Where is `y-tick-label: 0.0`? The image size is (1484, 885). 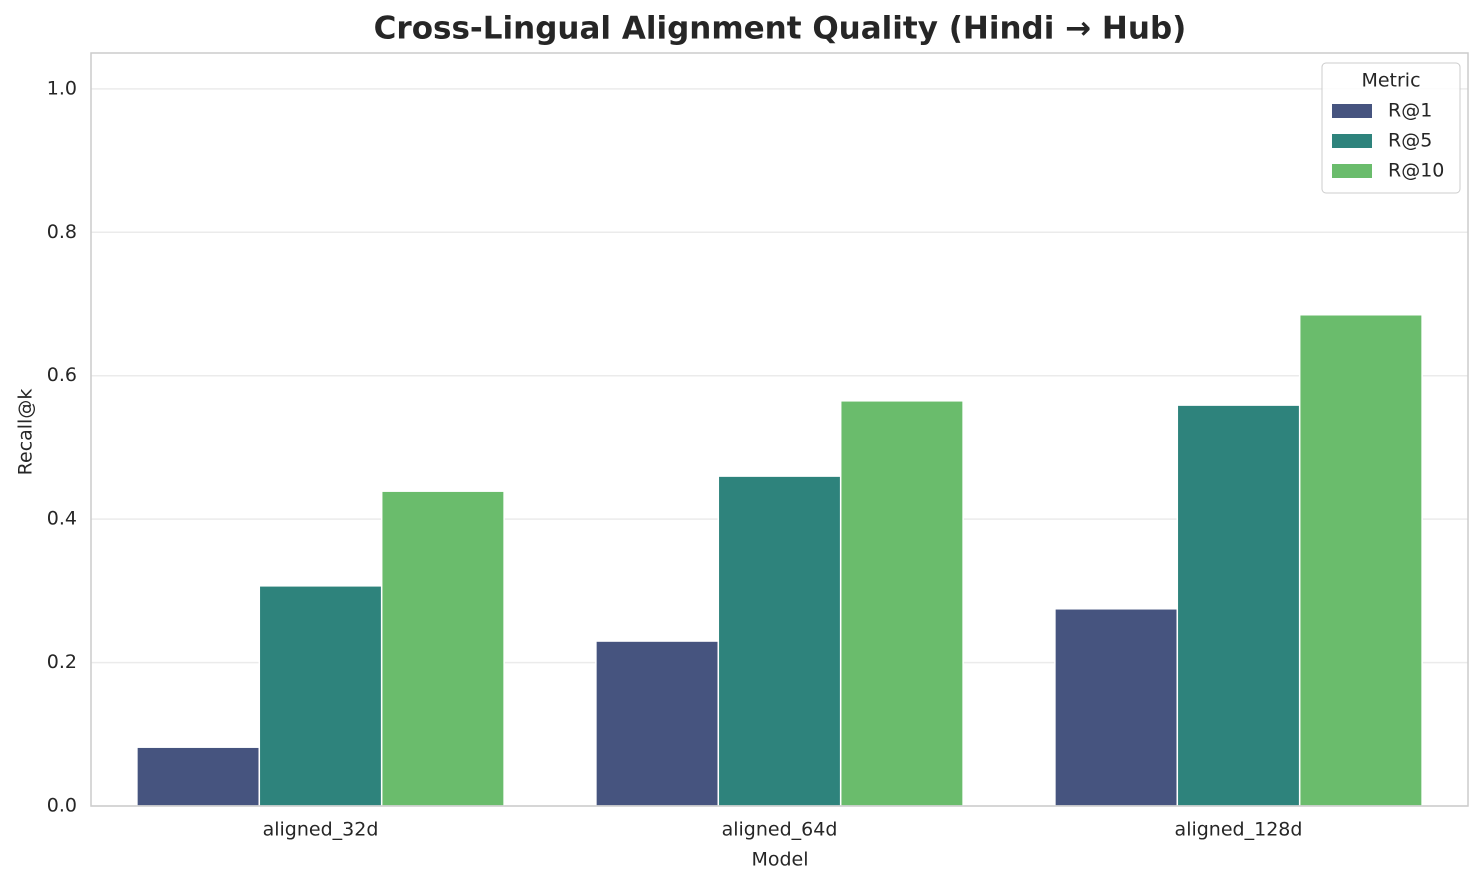 y-tick-label: 0.0 is located at coordinates (62, 806).